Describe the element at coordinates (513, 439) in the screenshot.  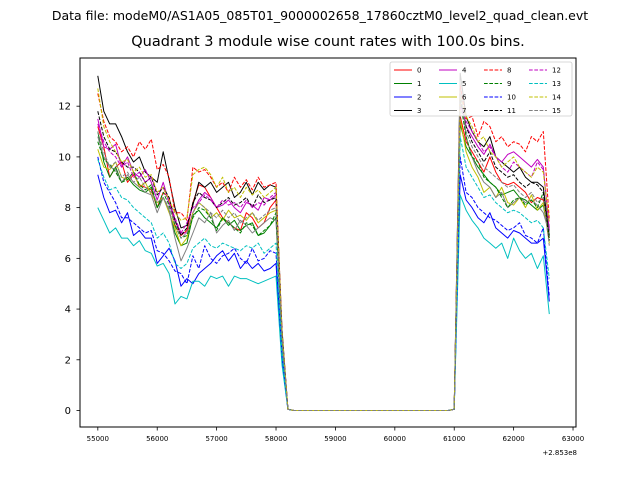
I see `x-tick-label: 62000` at that location.